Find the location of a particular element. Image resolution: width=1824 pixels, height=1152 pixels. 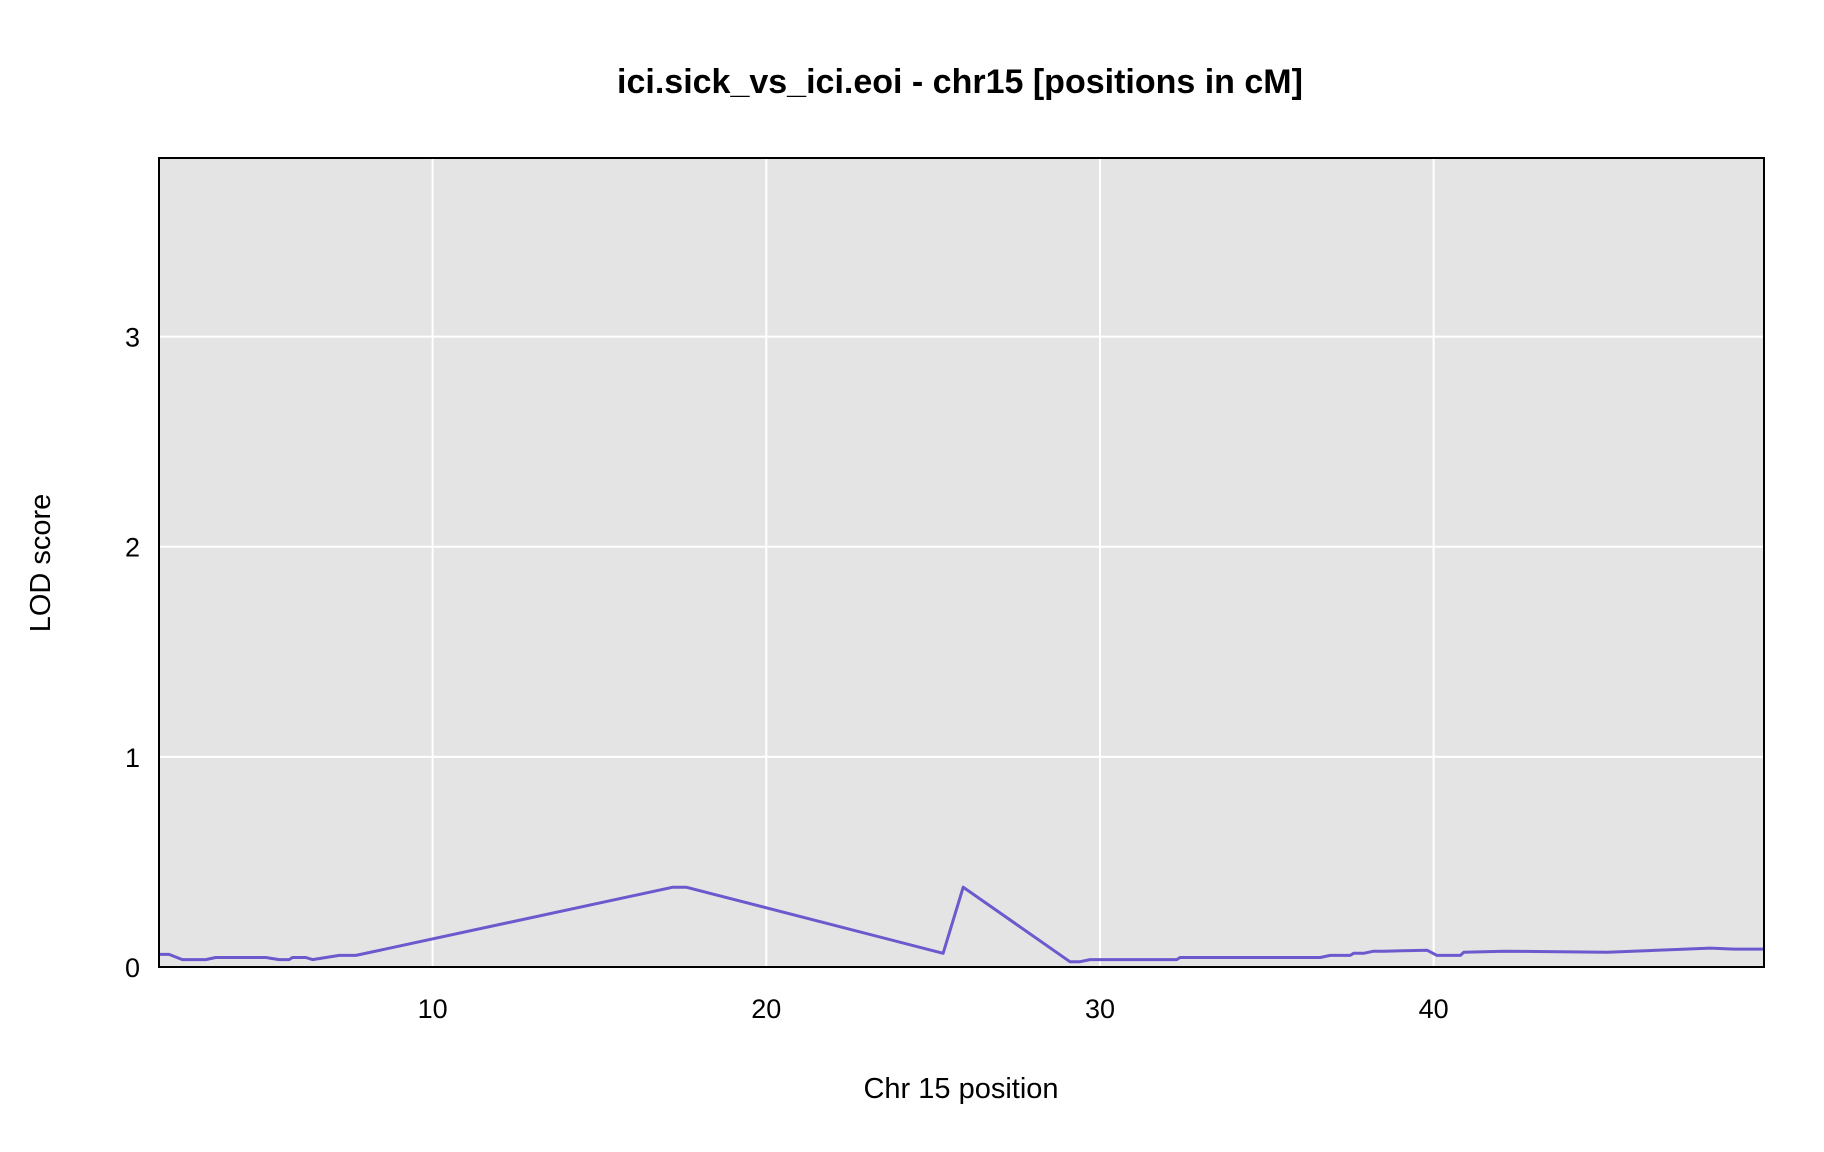

y-tick-label-0: 0 is located at coordinates (132, 968).